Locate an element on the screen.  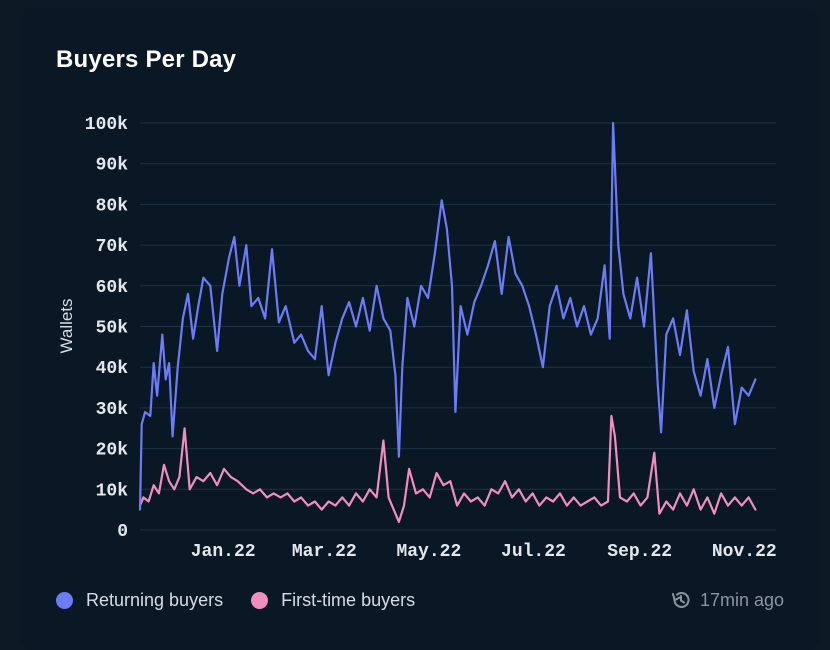
y-tick-label: 60k is located at coordinates (112, 288).